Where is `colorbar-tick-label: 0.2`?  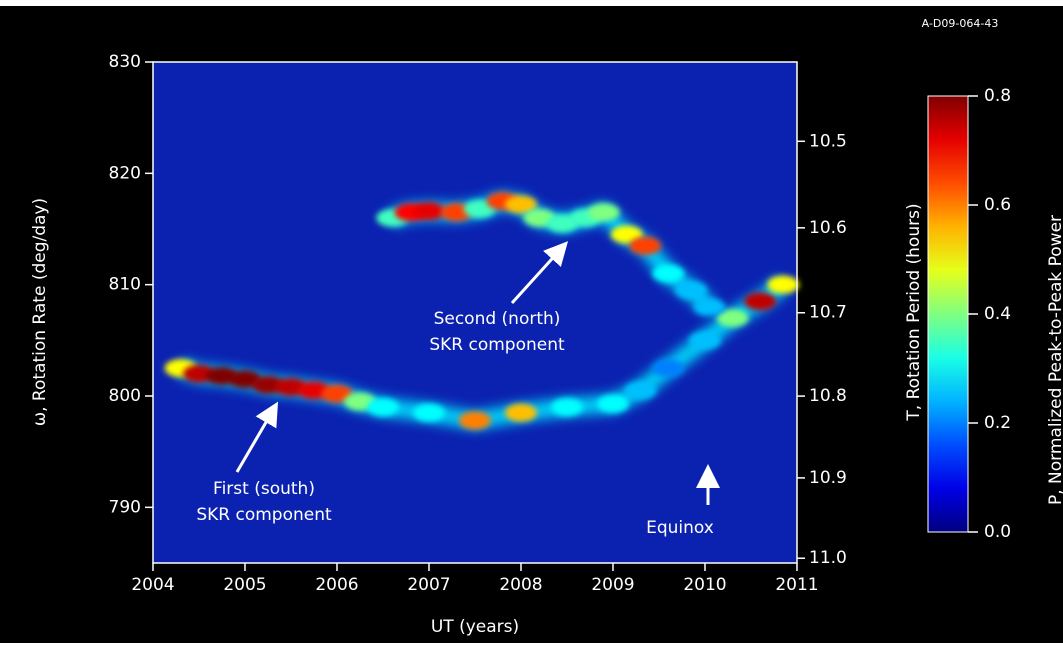
colorbar-tick-label: 0.2 is located at coordinates (997, 423).